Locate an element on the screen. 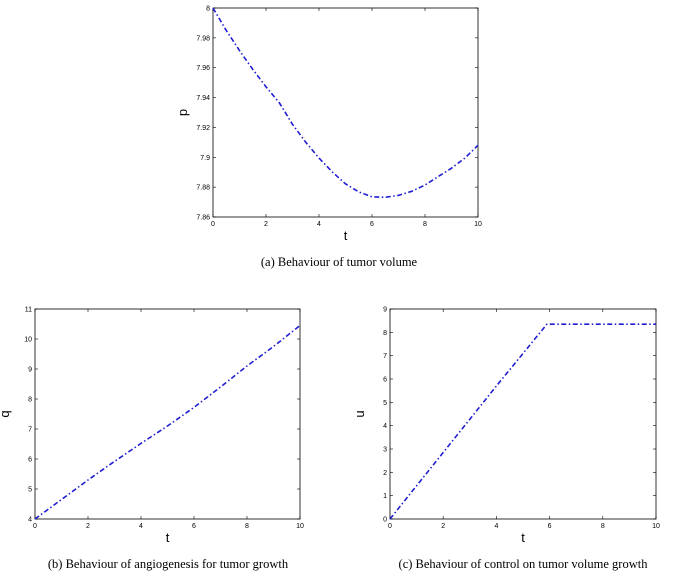 This screenshot has width=678, height=579. y-tick-label: 1 is located at coordinates (385, 496).